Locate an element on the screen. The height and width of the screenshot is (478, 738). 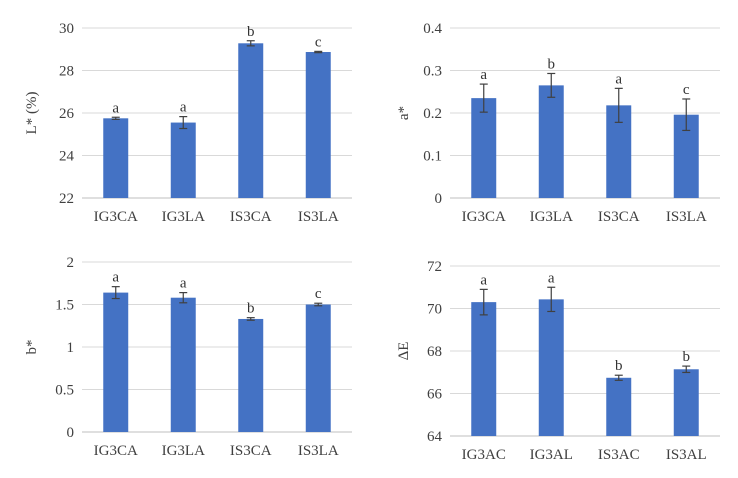
y-tick-label: 0.2 is located at coordinates (432, 114).